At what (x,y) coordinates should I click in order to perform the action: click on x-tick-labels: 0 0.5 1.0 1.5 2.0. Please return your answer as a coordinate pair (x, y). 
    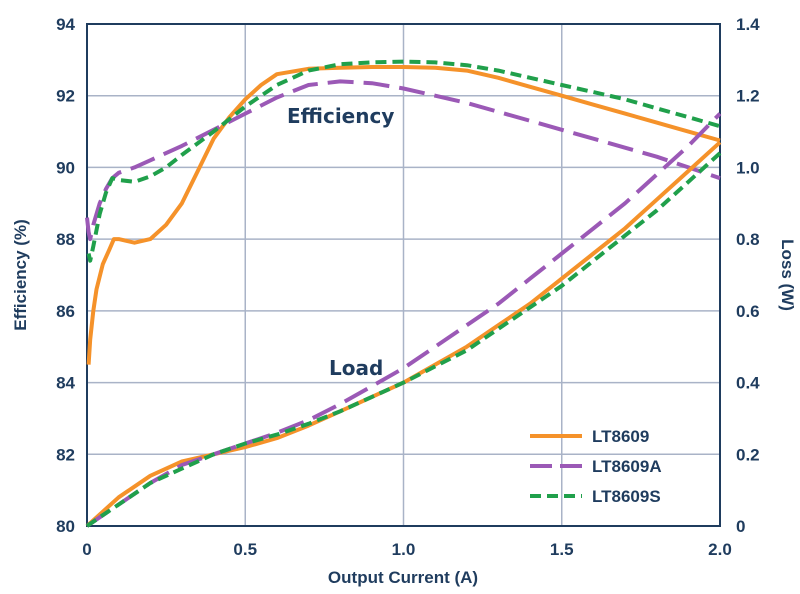
    Looking at the image, I should click on (407, 549).